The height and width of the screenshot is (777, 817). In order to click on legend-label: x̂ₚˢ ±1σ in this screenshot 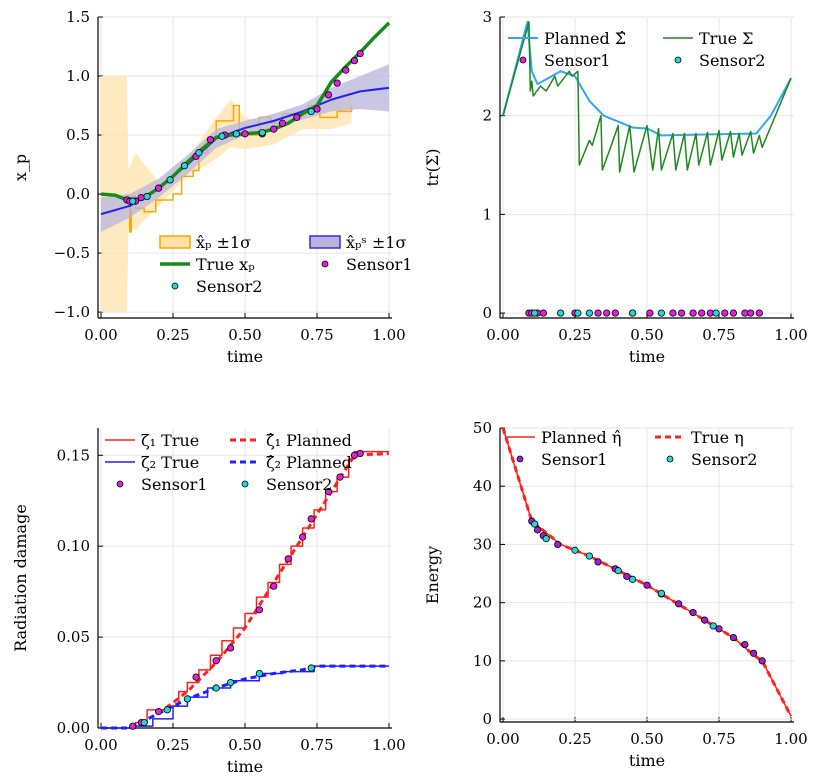, I will do `click(376, 242)`.